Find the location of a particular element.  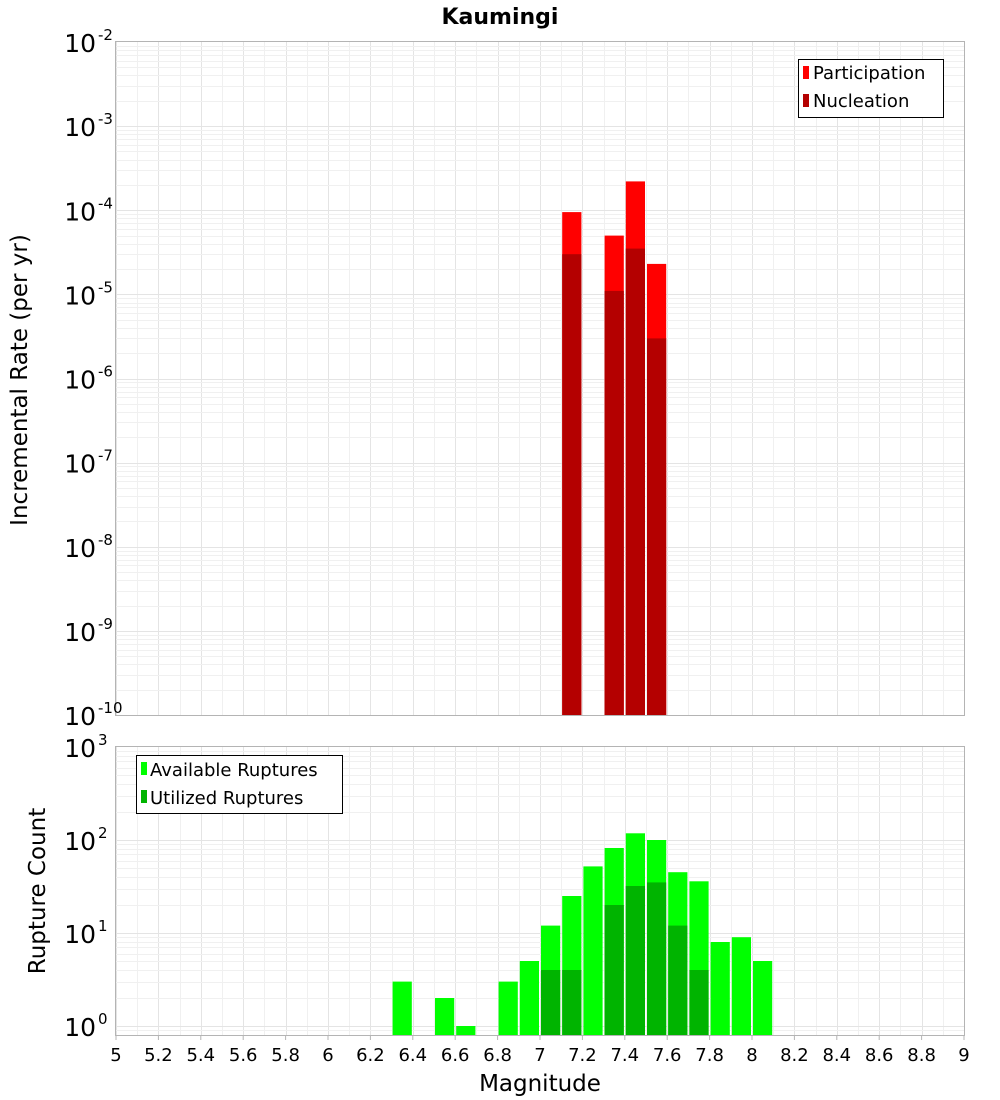

y-tick-exponent: -6 is located at coordinates (105, 372).